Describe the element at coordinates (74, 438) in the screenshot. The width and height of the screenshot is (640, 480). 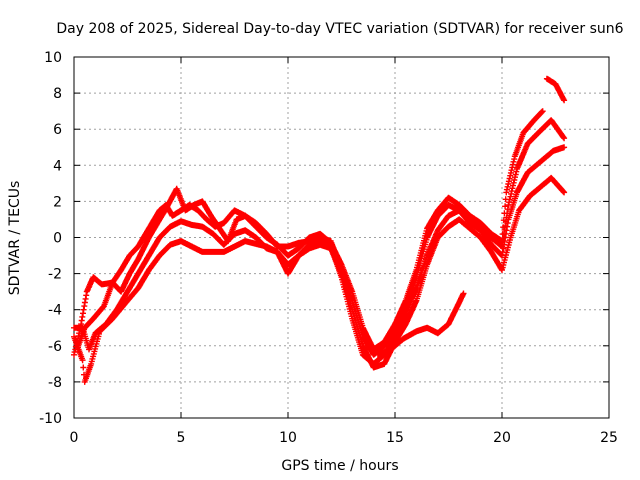
I see `x-tick-label: 0` at that location.